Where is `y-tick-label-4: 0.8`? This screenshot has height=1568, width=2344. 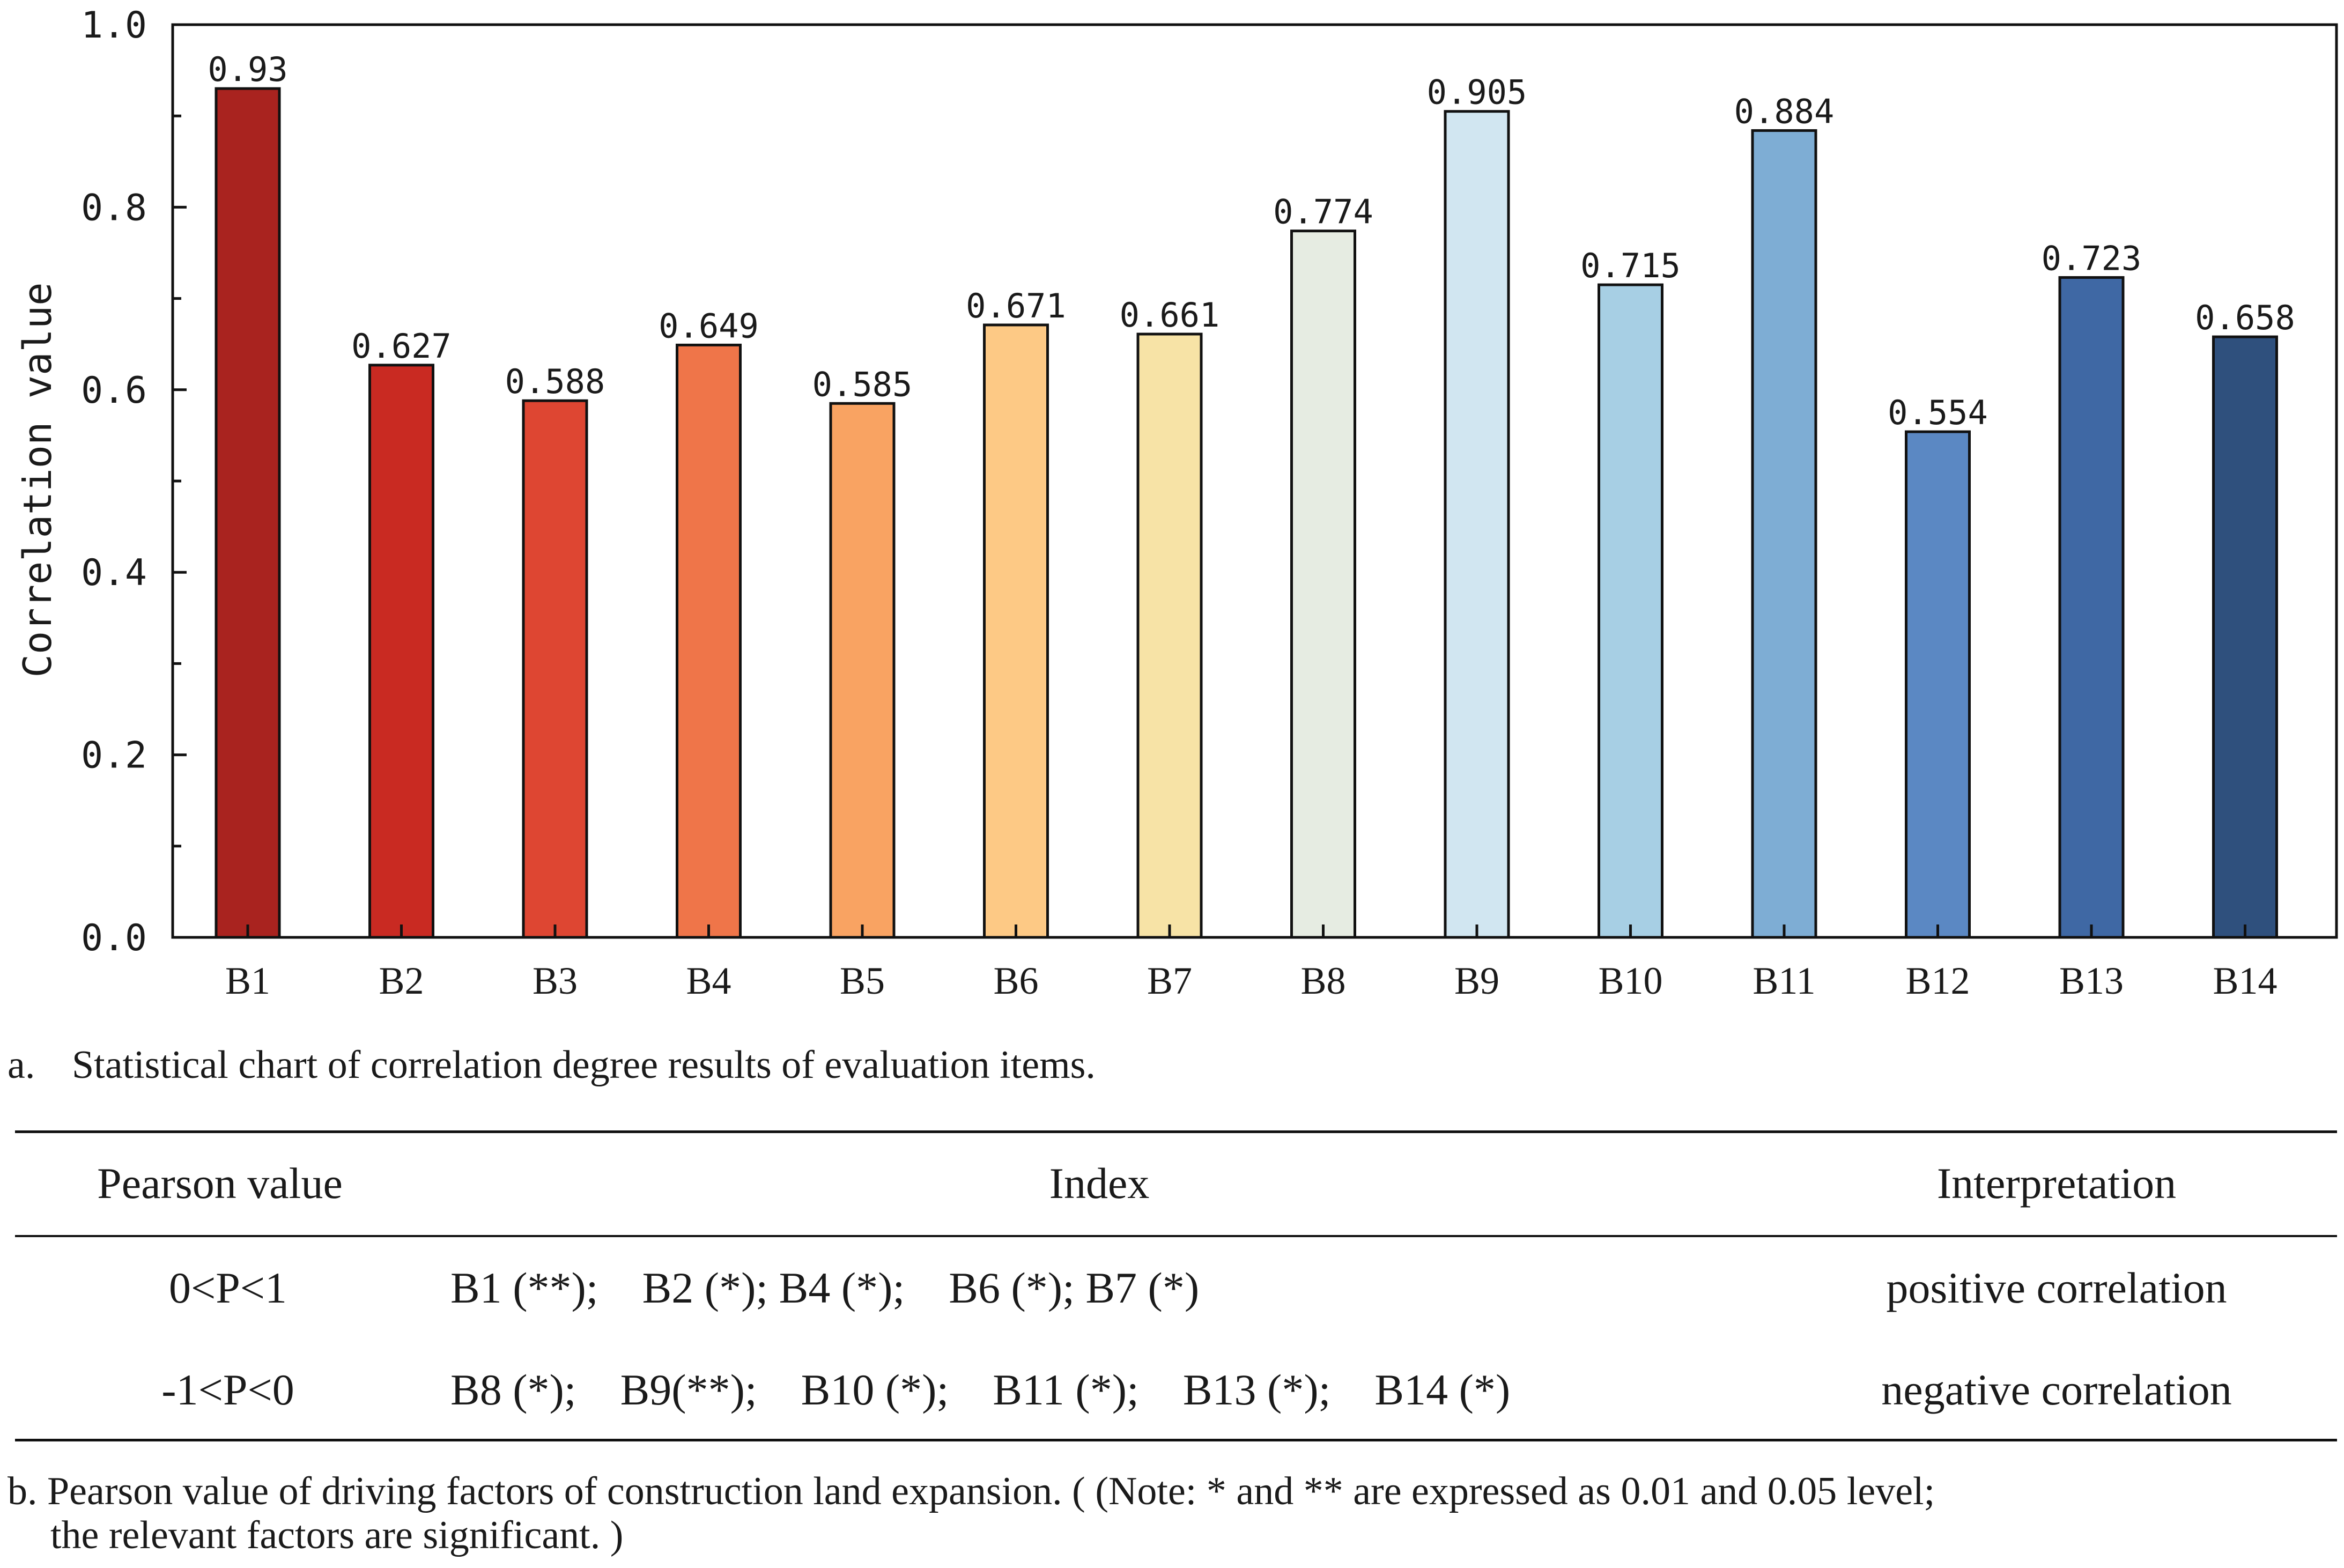 y-tick-label-4: 0.8 is located at coordinates (114, 208).